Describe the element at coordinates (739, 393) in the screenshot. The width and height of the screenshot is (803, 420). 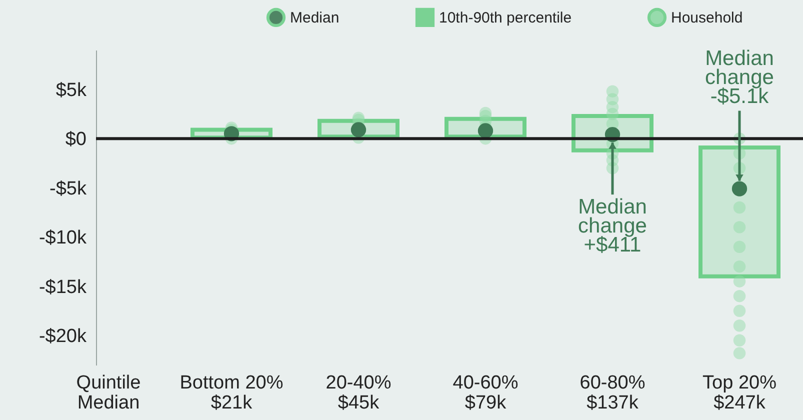
I see `x-tick-label: Top 20% $247k` at that location.